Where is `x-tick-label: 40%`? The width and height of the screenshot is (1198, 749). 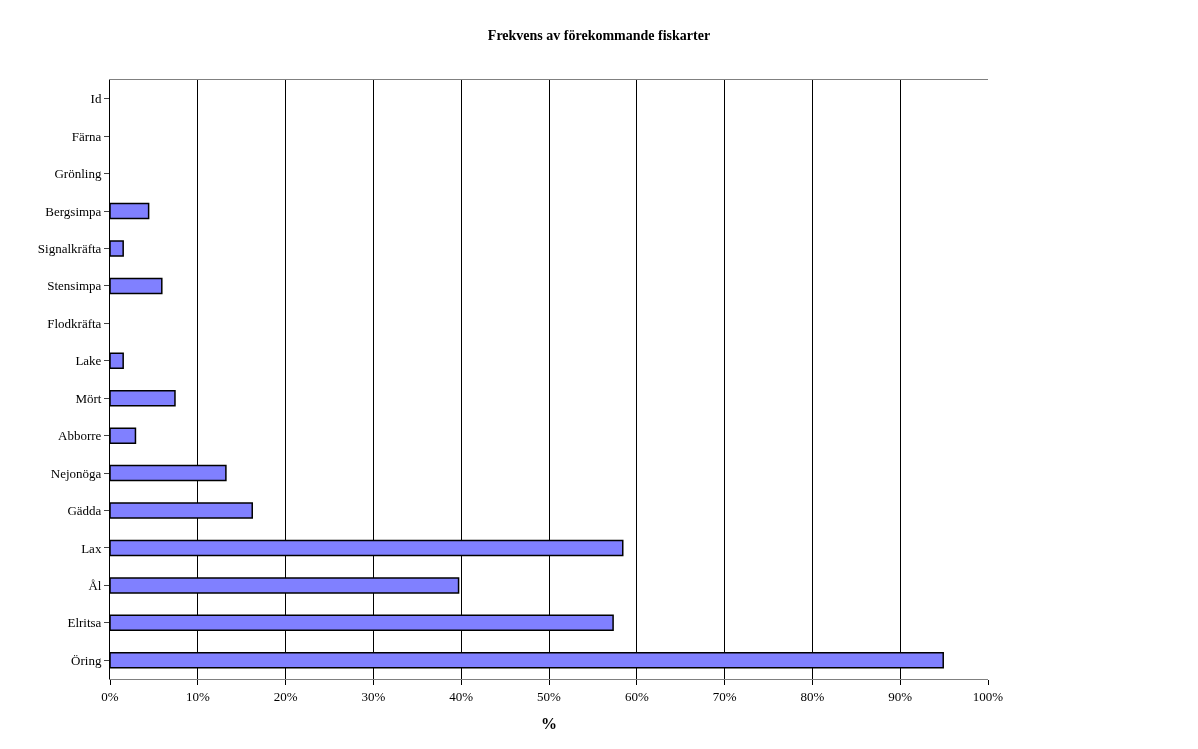 x-tick-label: 40% is located at coordinates (461, 696).